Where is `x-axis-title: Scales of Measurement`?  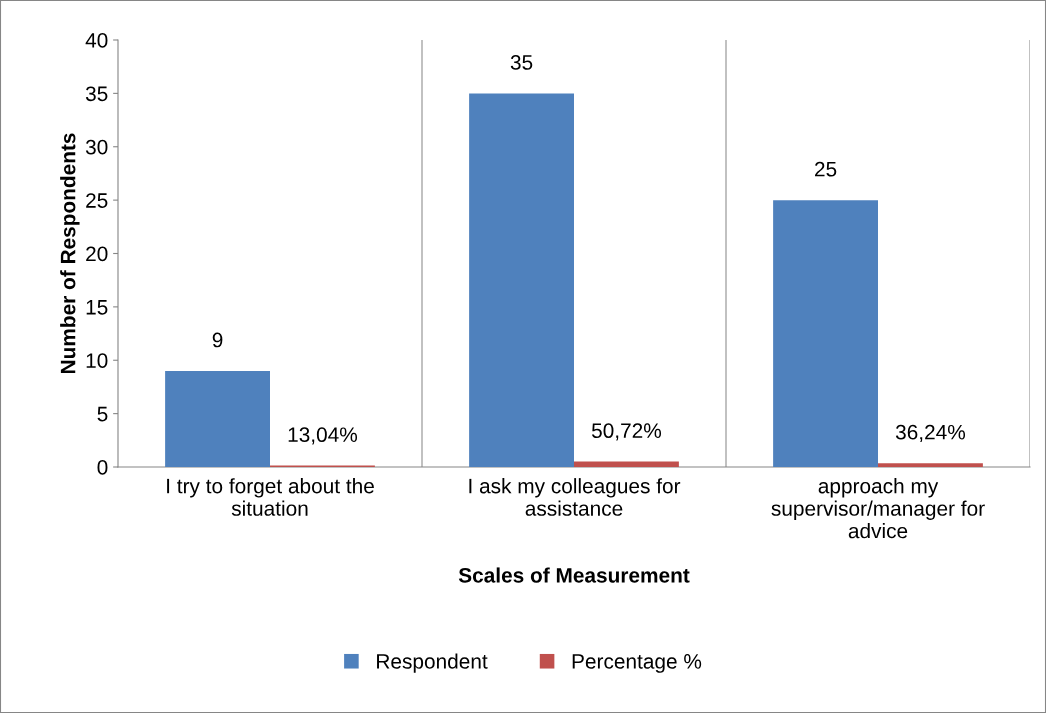
x-axis-title: Scales of Measurement is located at coordinates (574, 575).